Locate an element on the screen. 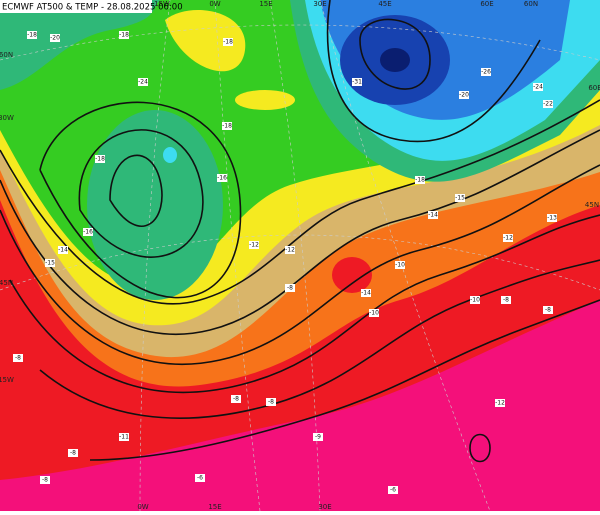 Image resolution: width=600 pixels, height=515 pixels. temp-label: -26 is located at coordinates (486, 72).